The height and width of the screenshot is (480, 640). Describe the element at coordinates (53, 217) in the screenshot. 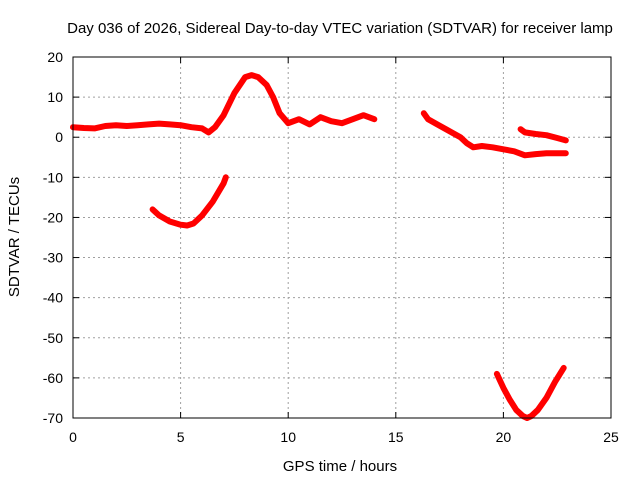

I see `y-tick-label: -20` at that location.